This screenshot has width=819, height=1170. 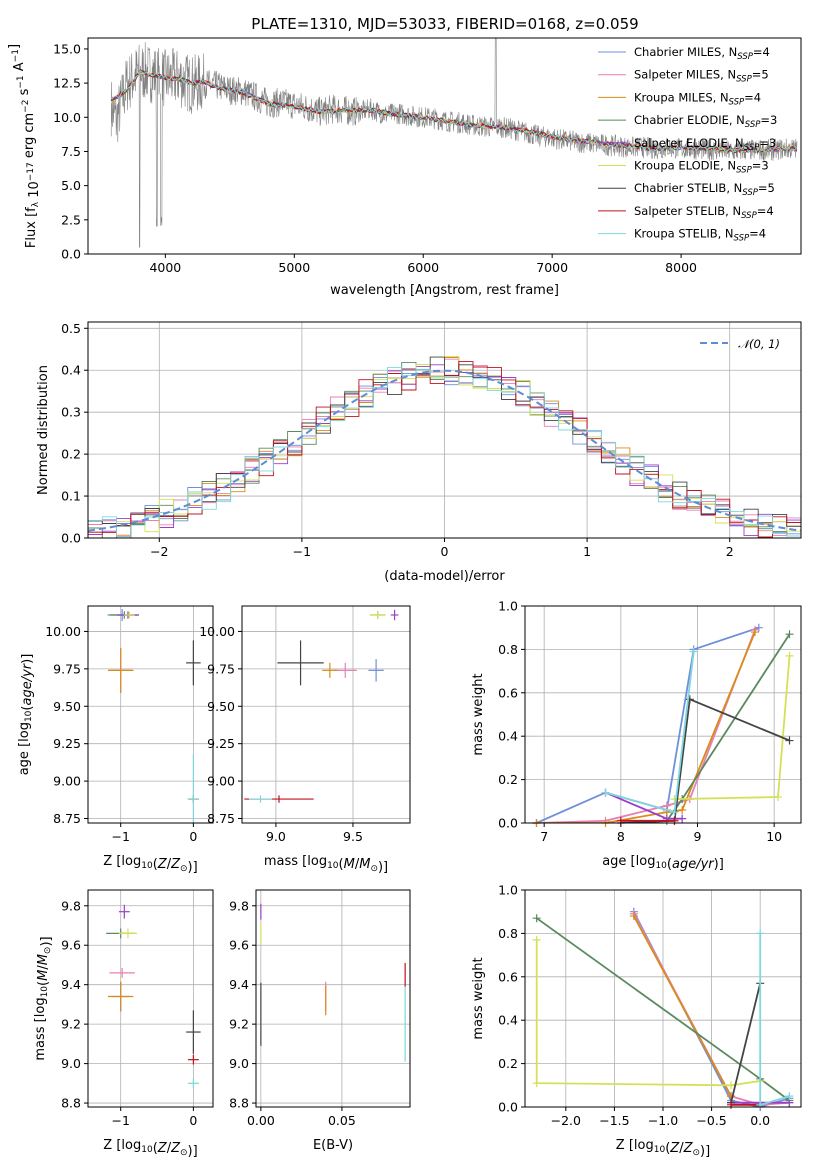 What do you see at coordinates (587, 551) in the screenshot?
I see `x-tick-label: 1` at bounding box center [587, 551].